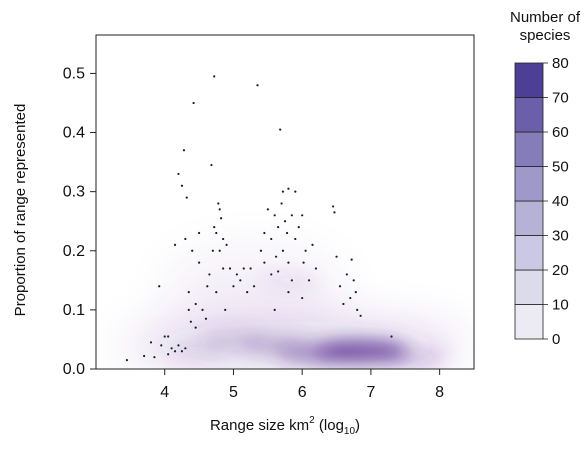 This screenshot has height=450, width=588. Describe the element at coordinates (20, 210) in the screenshot. I see `y-axis-title: Proportion of range represented` at that location.